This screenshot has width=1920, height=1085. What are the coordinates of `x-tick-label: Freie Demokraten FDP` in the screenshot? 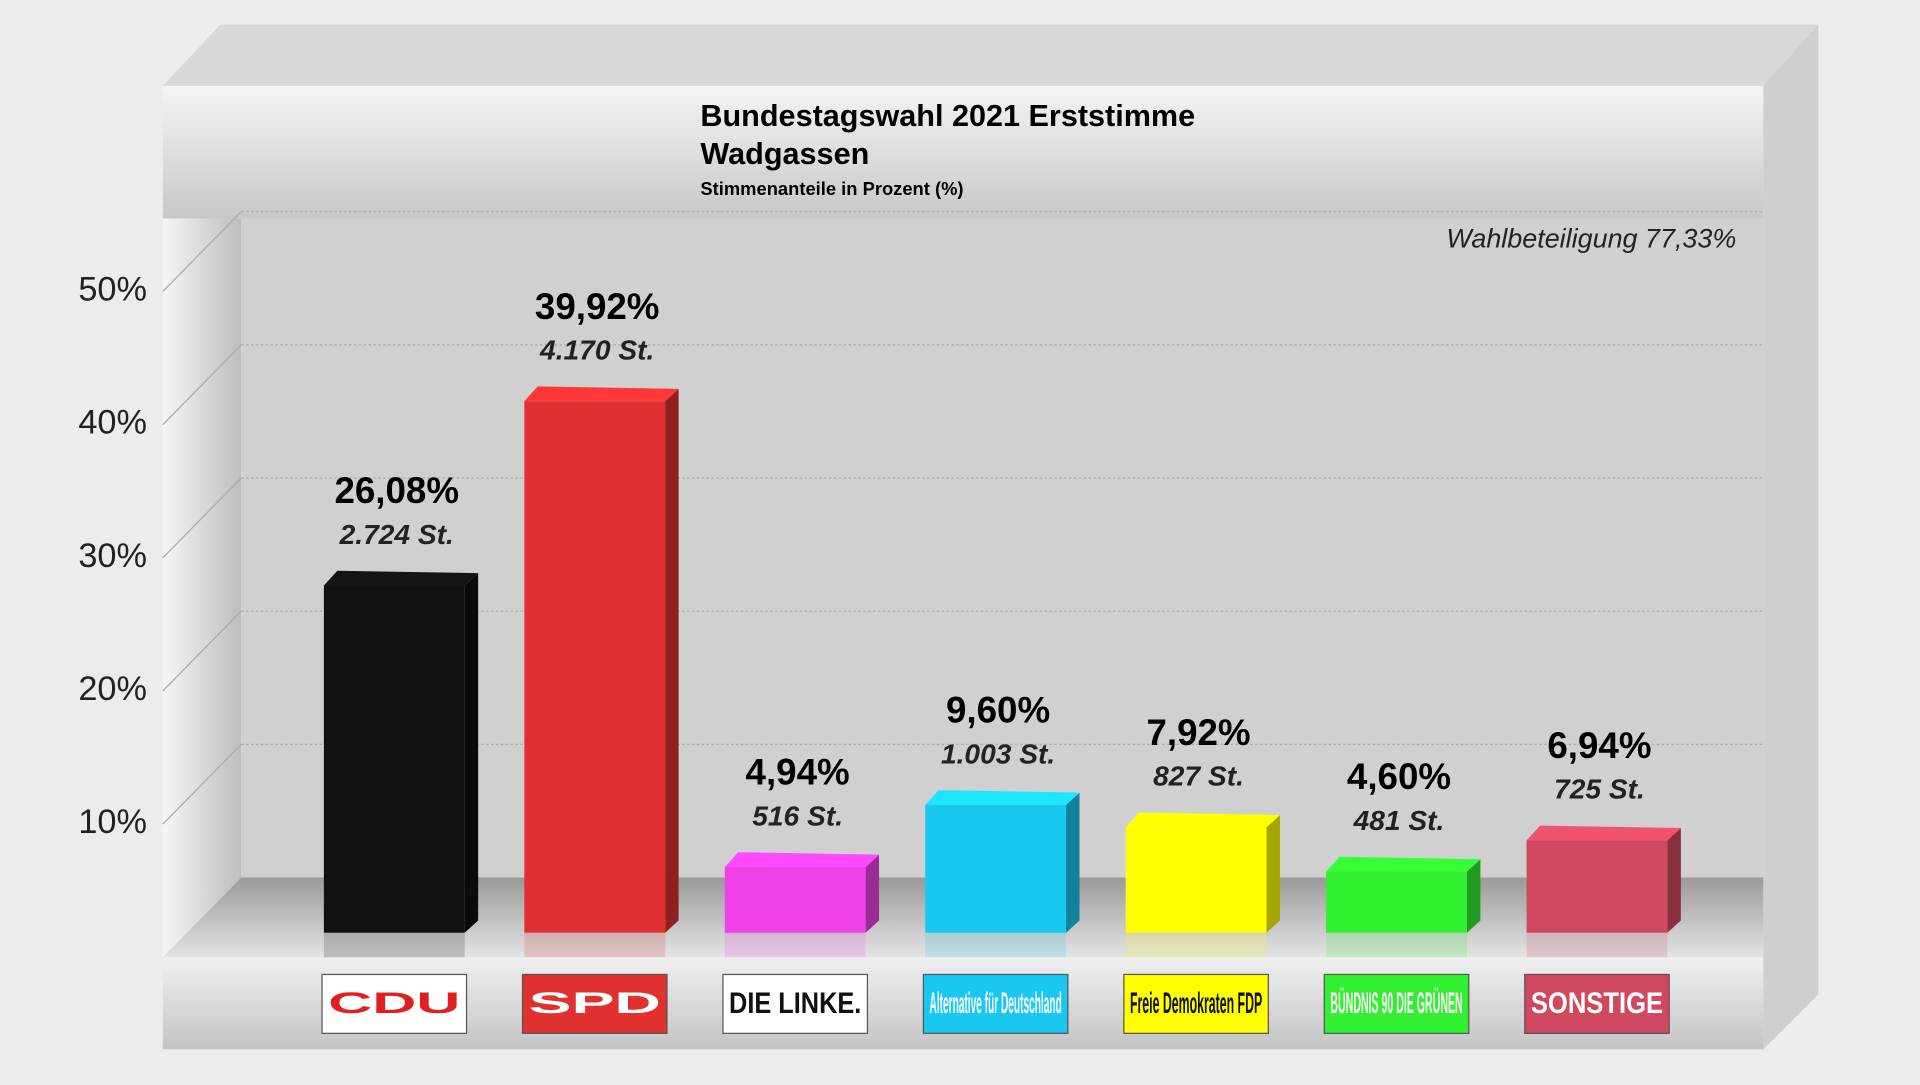 It's located at (1196, 1003).